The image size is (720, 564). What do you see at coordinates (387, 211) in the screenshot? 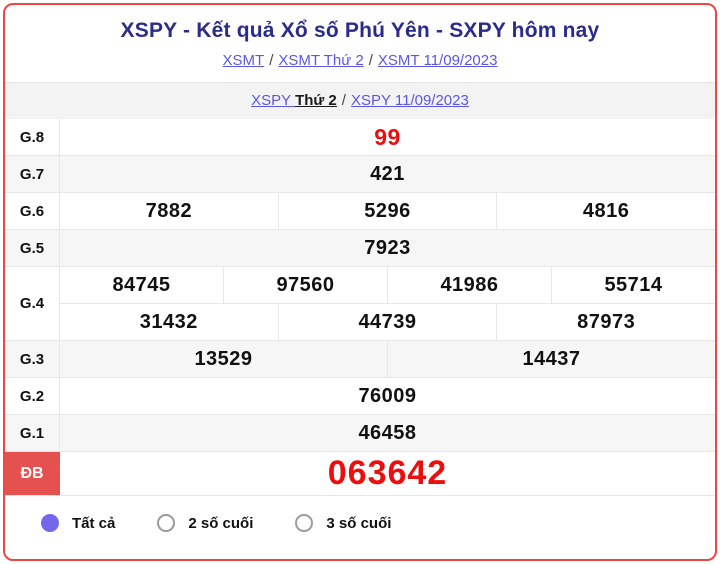
I see `prize-value: 5296` at bounding box center [387, 211].